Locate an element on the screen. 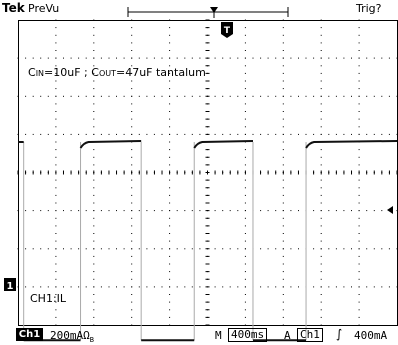 This screenshot has height=345, width=398. trigger-position-icon: T is located at coordinates (227, 30).